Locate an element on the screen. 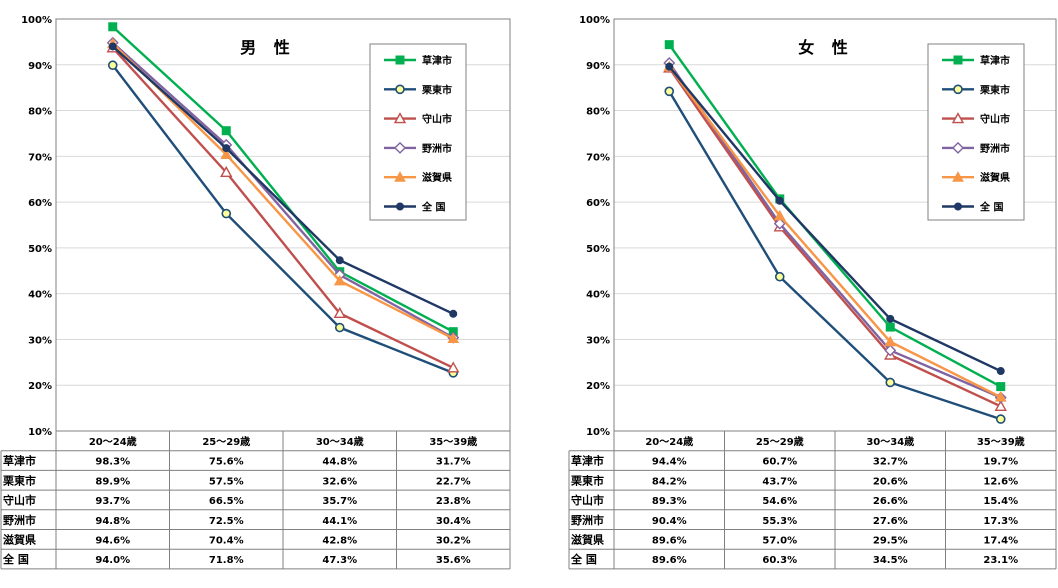  table-cell: 34.5% is located at coordinates (890, 560).